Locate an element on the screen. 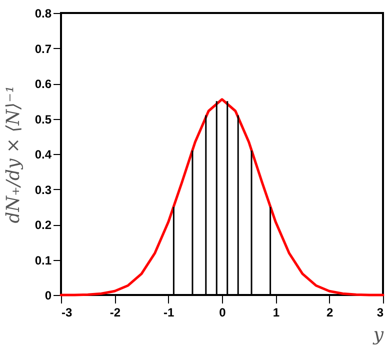 Image resolution: width=392 pixels, height=354 pixels. y-tick-label: 0.4 is located at coordinates (43, 155).